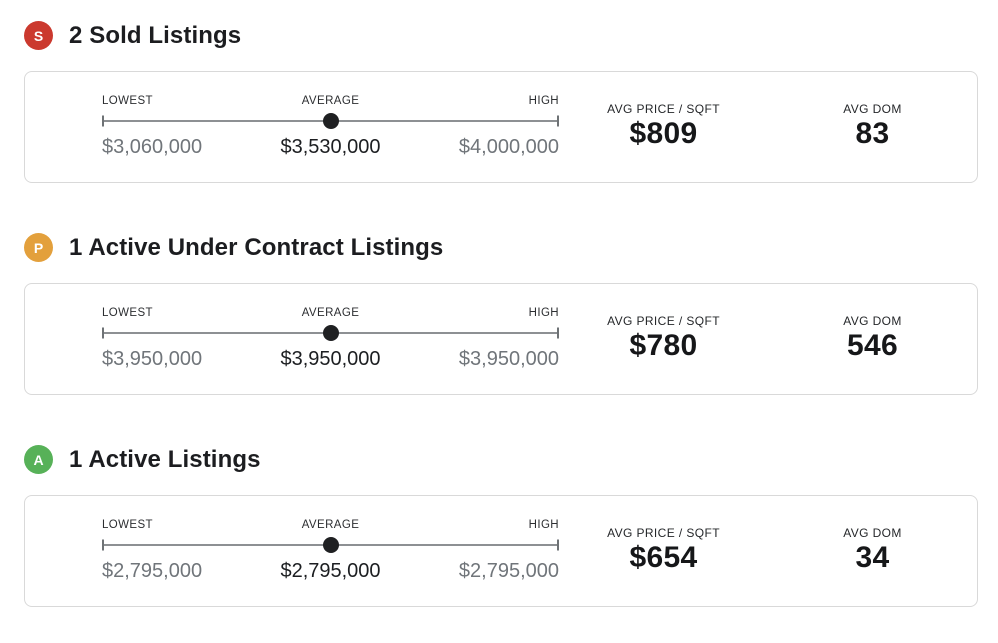 The image size is (998, 643). Describe the element at coordinates (165, 459) in the screenshot. I see `active-section-title: 1 Active Listings` at that location.